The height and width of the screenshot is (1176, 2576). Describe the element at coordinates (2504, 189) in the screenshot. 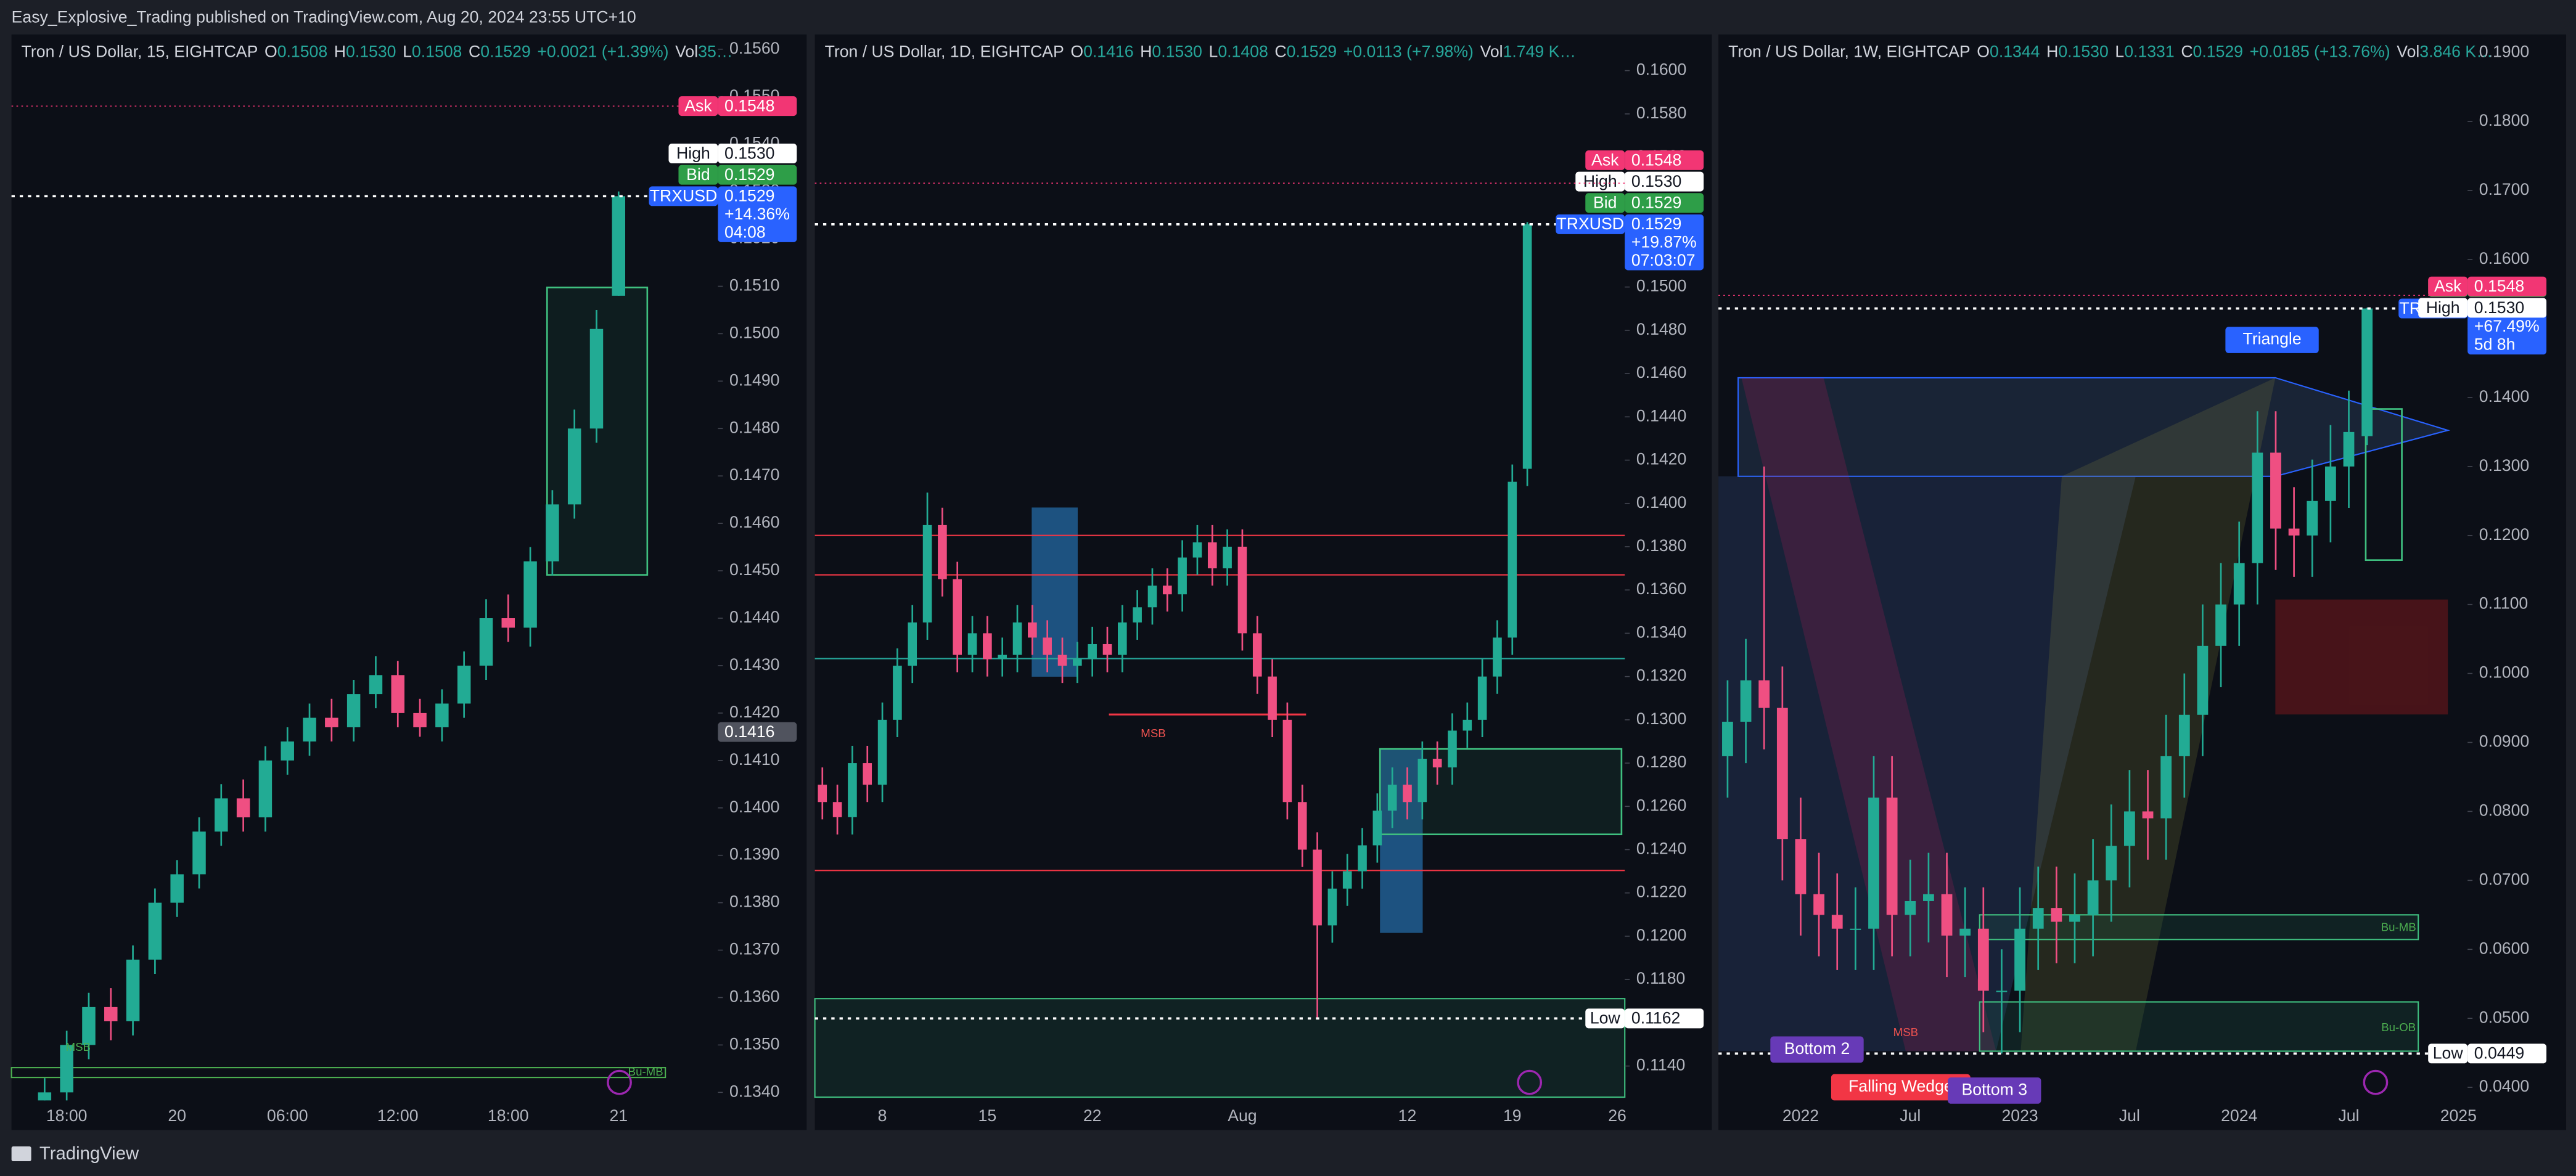

I see `y-tick-label: 0.1700` at that location.